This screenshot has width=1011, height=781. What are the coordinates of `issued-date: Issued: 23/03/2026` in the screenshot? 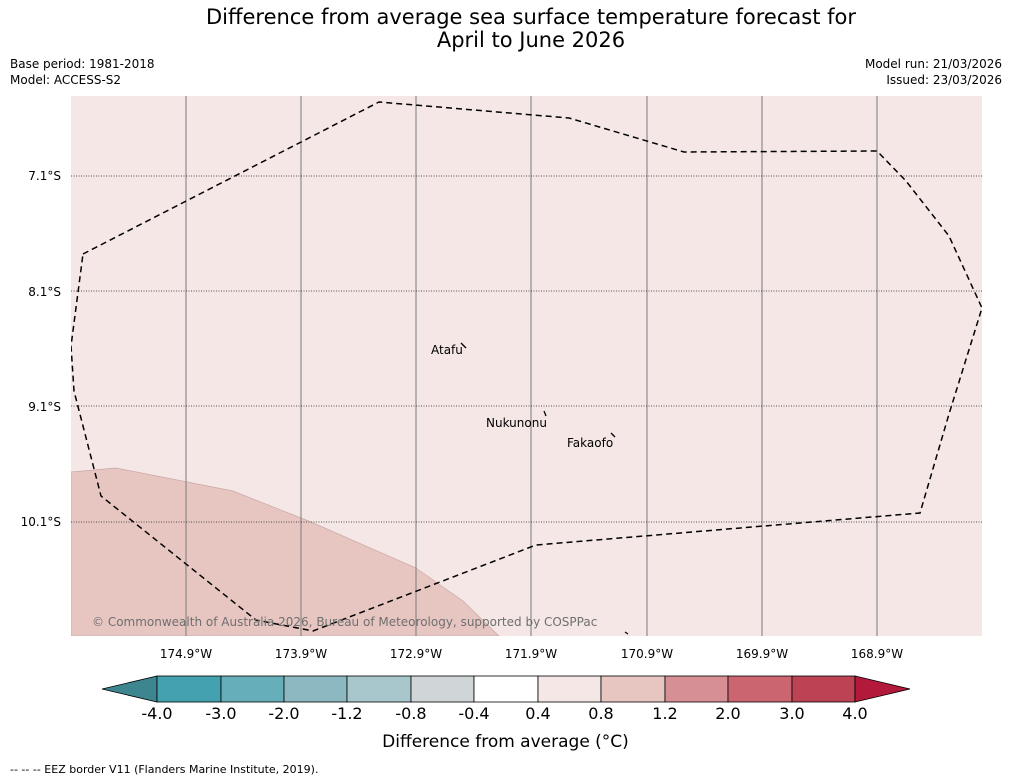 It's located at (944, 80).